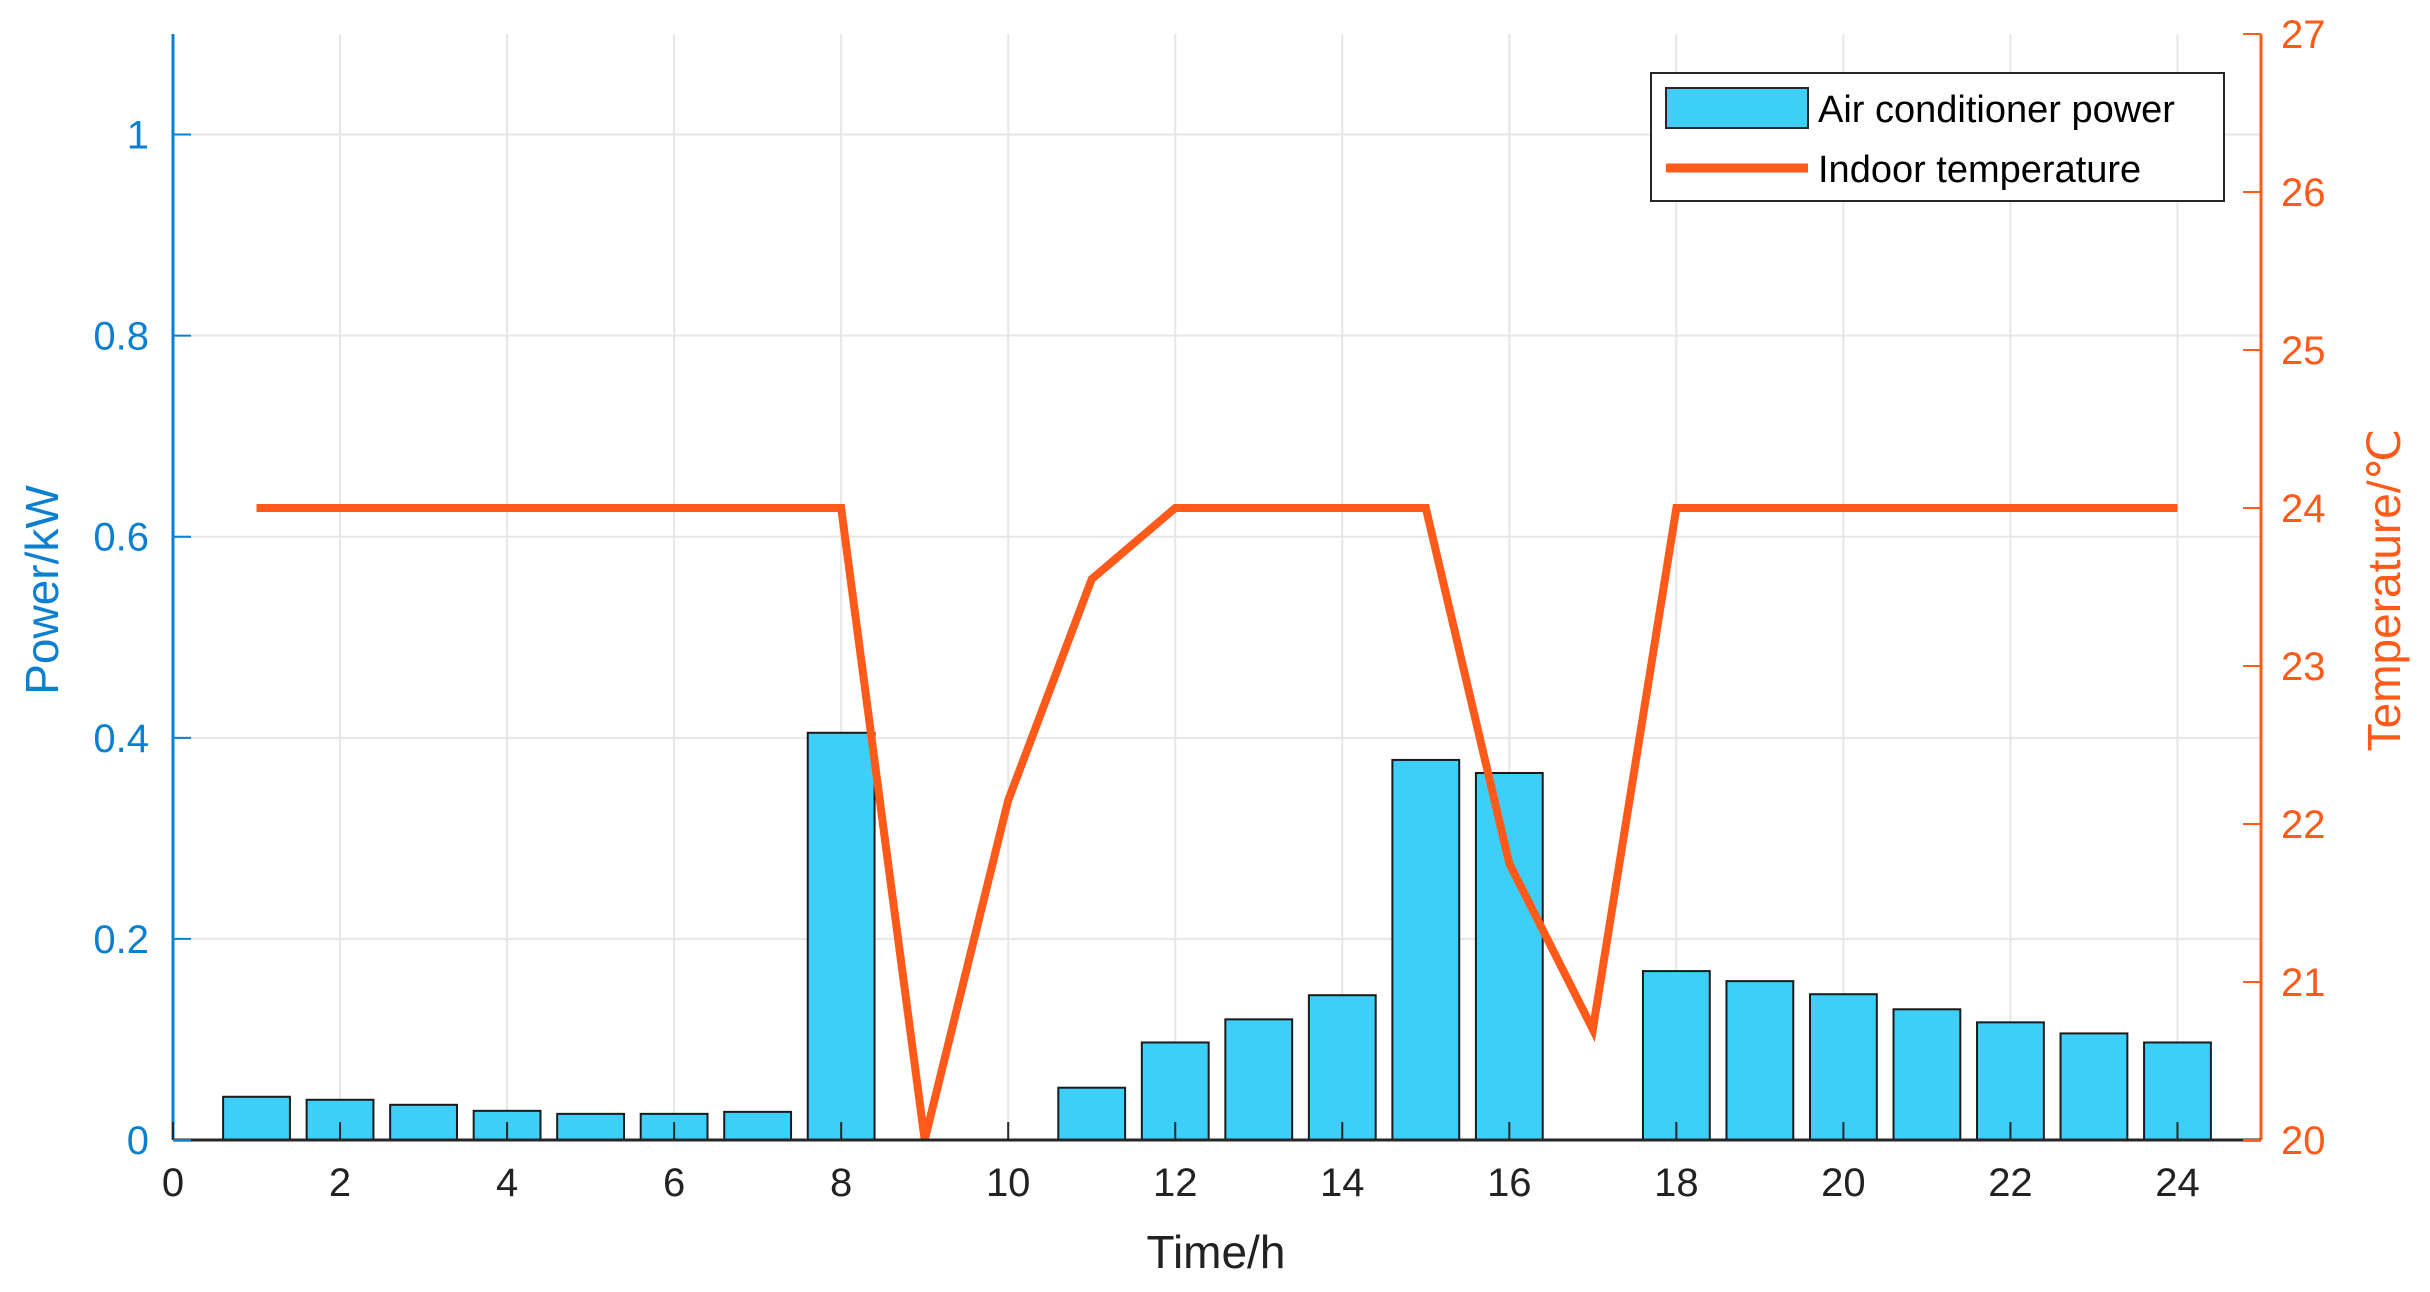 The image size is (2430, 1292). Describe the element at coordinates (138, 136) in the screenshot. I see `y-left-tick-label: 1` at that location.